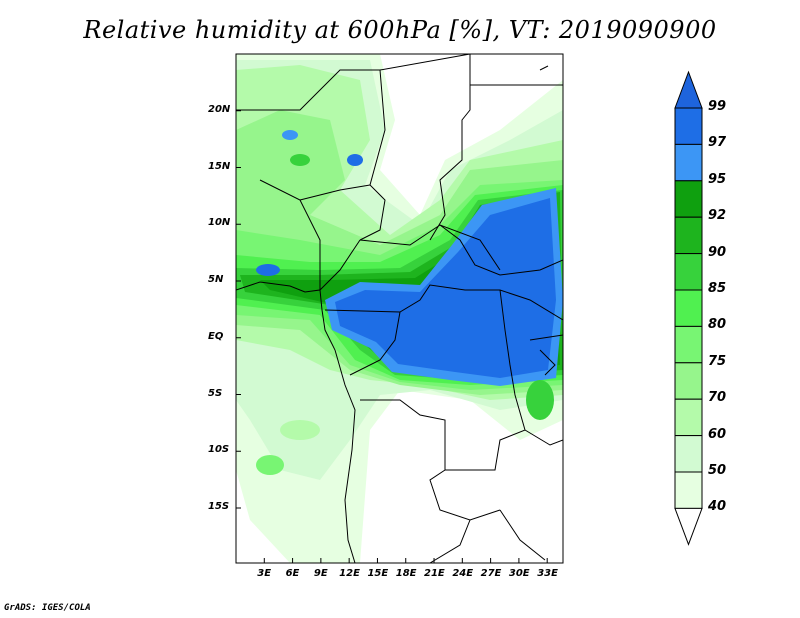 The width and height of the screenshot is (800, 618). I want to click on colorbar-label: 92, so click(717, 216).